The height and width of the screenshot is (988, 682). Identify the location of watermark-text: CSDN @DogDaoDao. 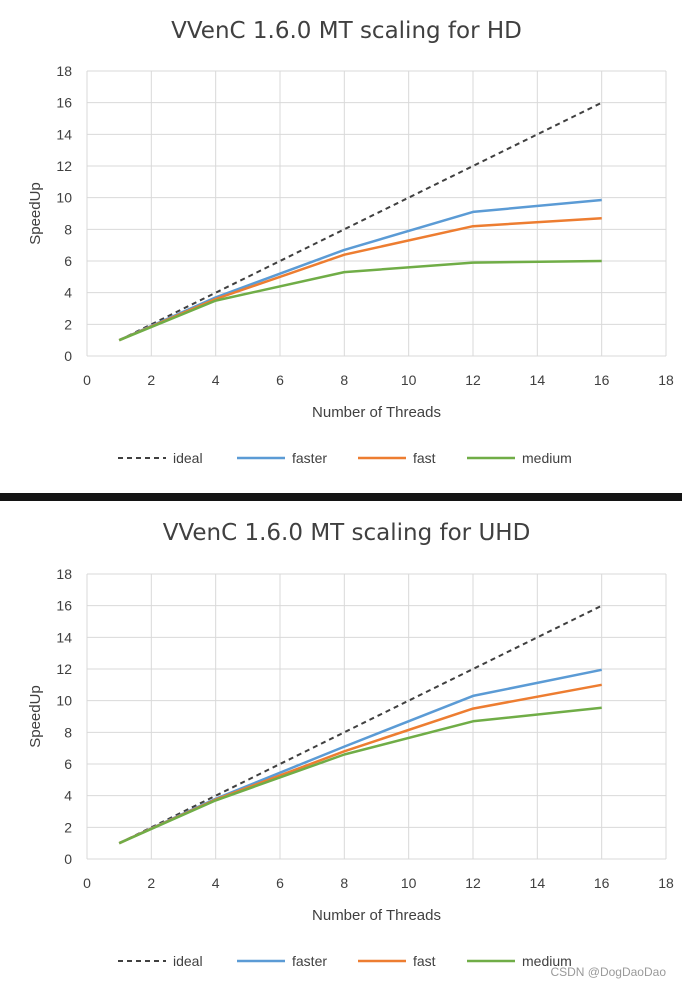
(608, 972).